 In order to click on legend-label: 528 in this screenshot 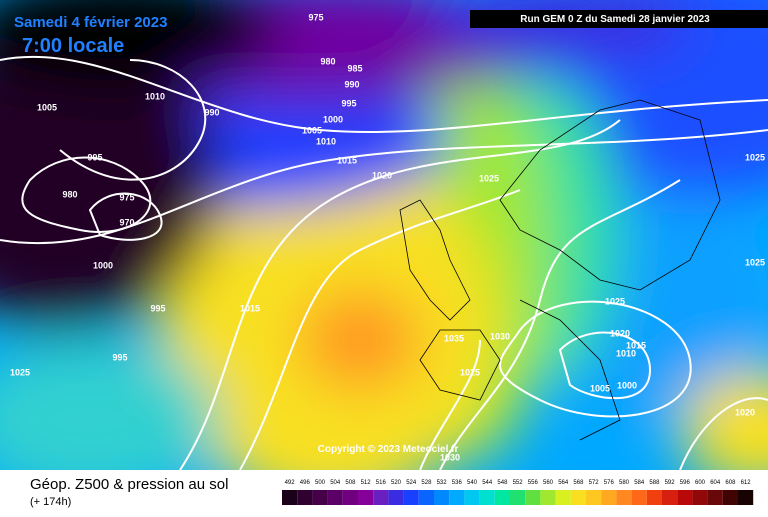, I will do `click(426, 483)`.